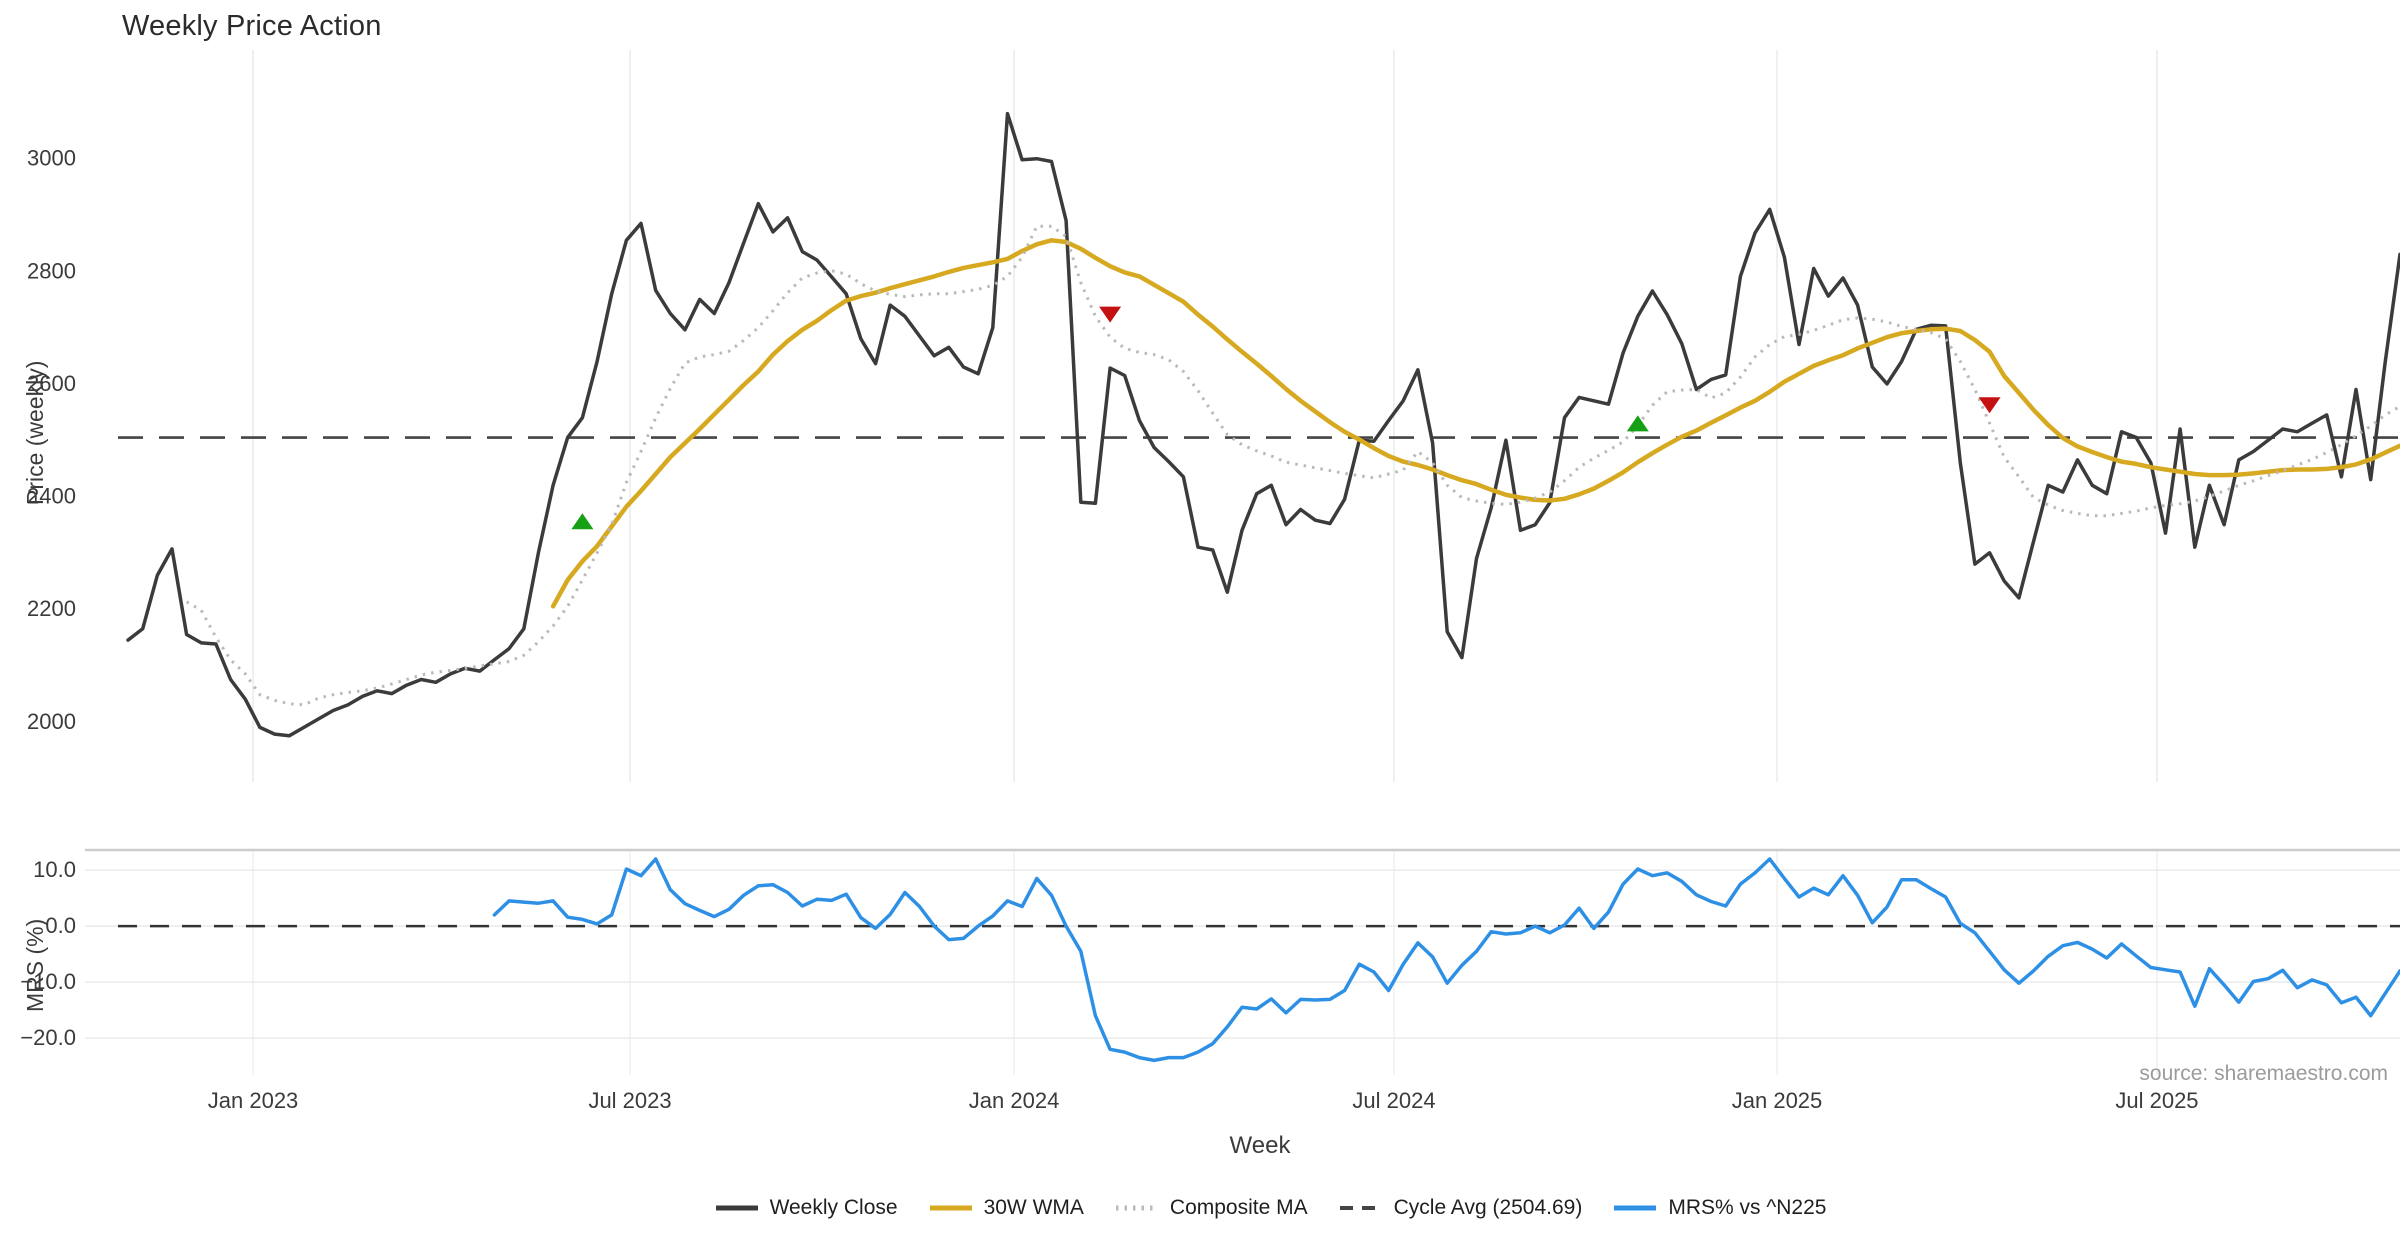 The width and height of the screenshot is (2400, 1260). Describe the element at coordinates (48, 1037) in the screenshot. I see `mrs-tick-label: −20.0` at that location.